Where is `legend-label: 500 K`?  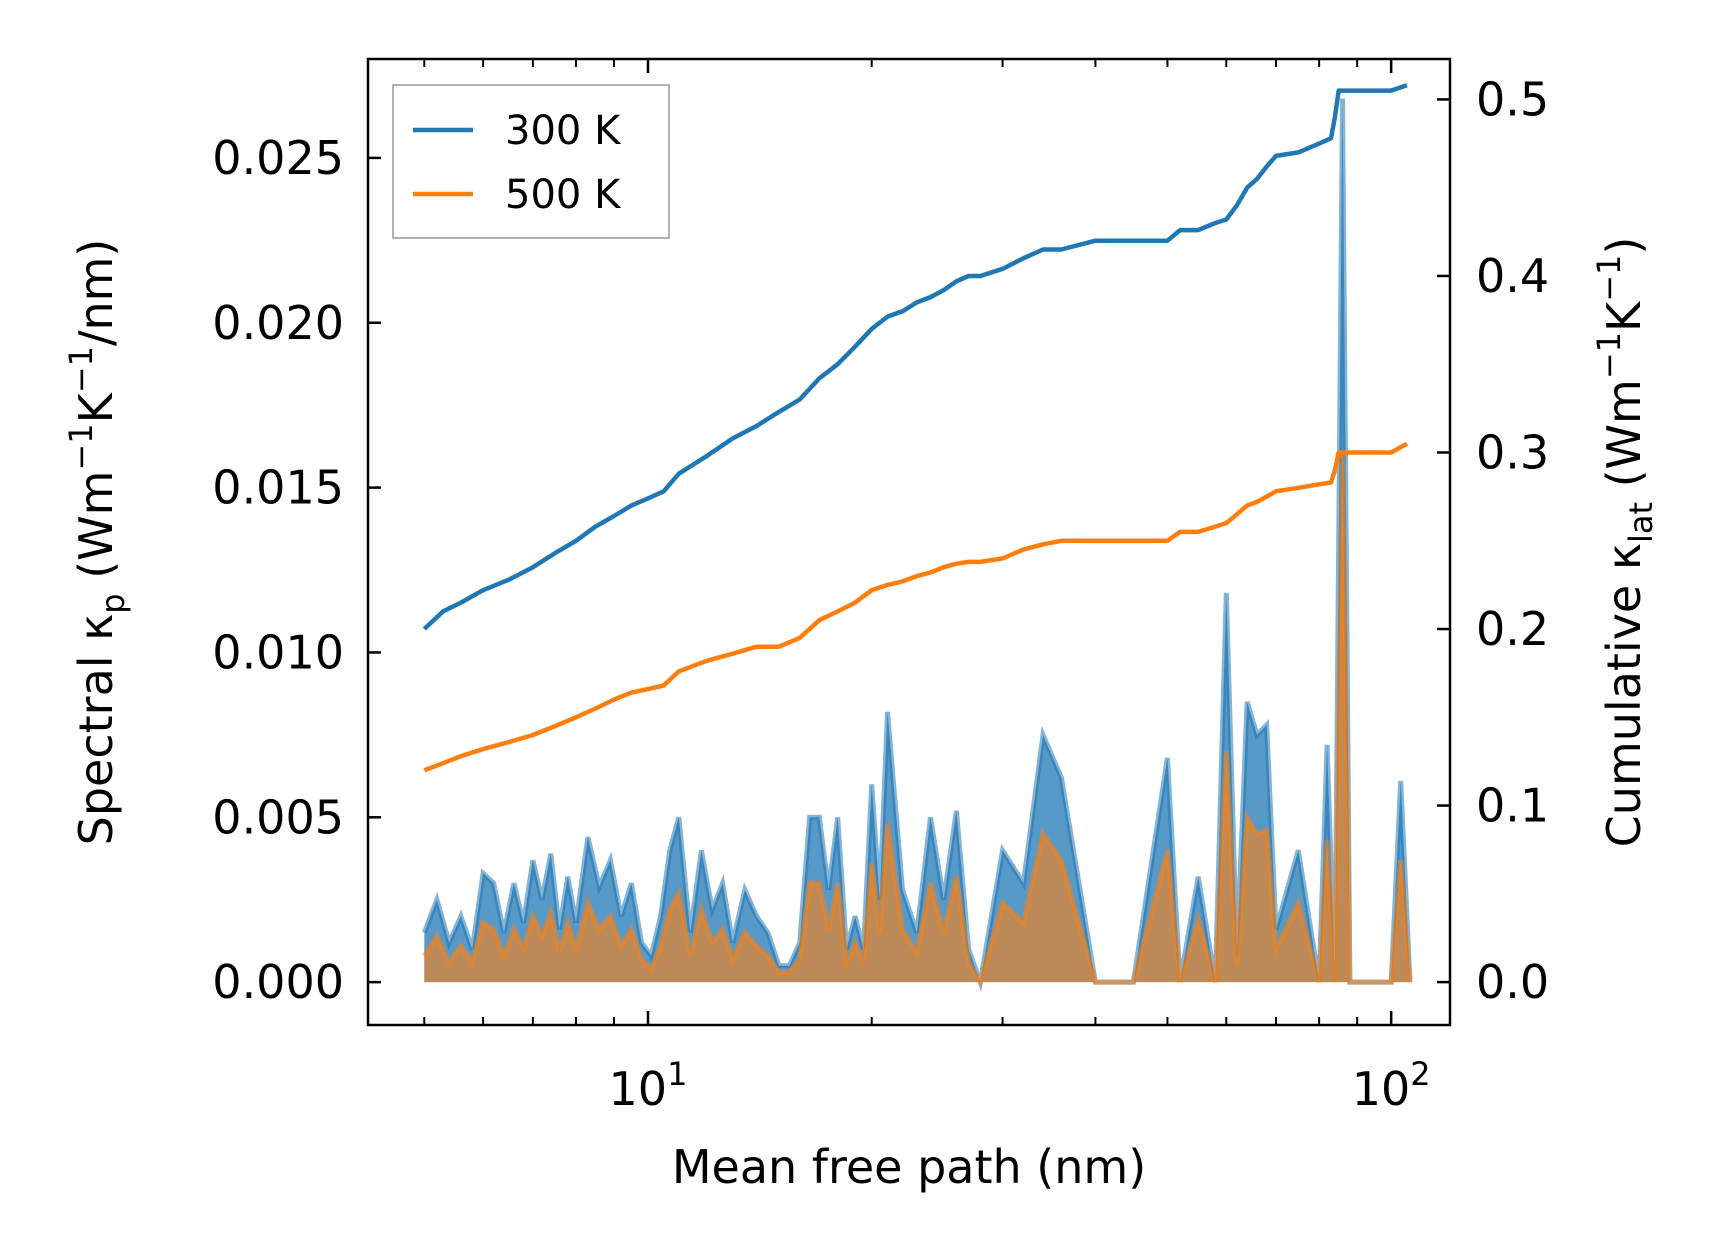 legend-label: 500 K is located at coordinates (563, 195).